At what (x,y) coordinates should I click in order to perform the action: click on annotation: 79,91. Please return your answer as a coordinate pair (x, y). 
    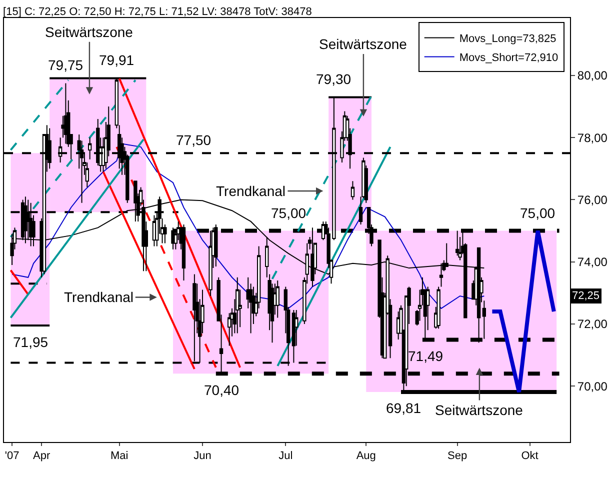
    Looking at the image, I should click on (116, 60).